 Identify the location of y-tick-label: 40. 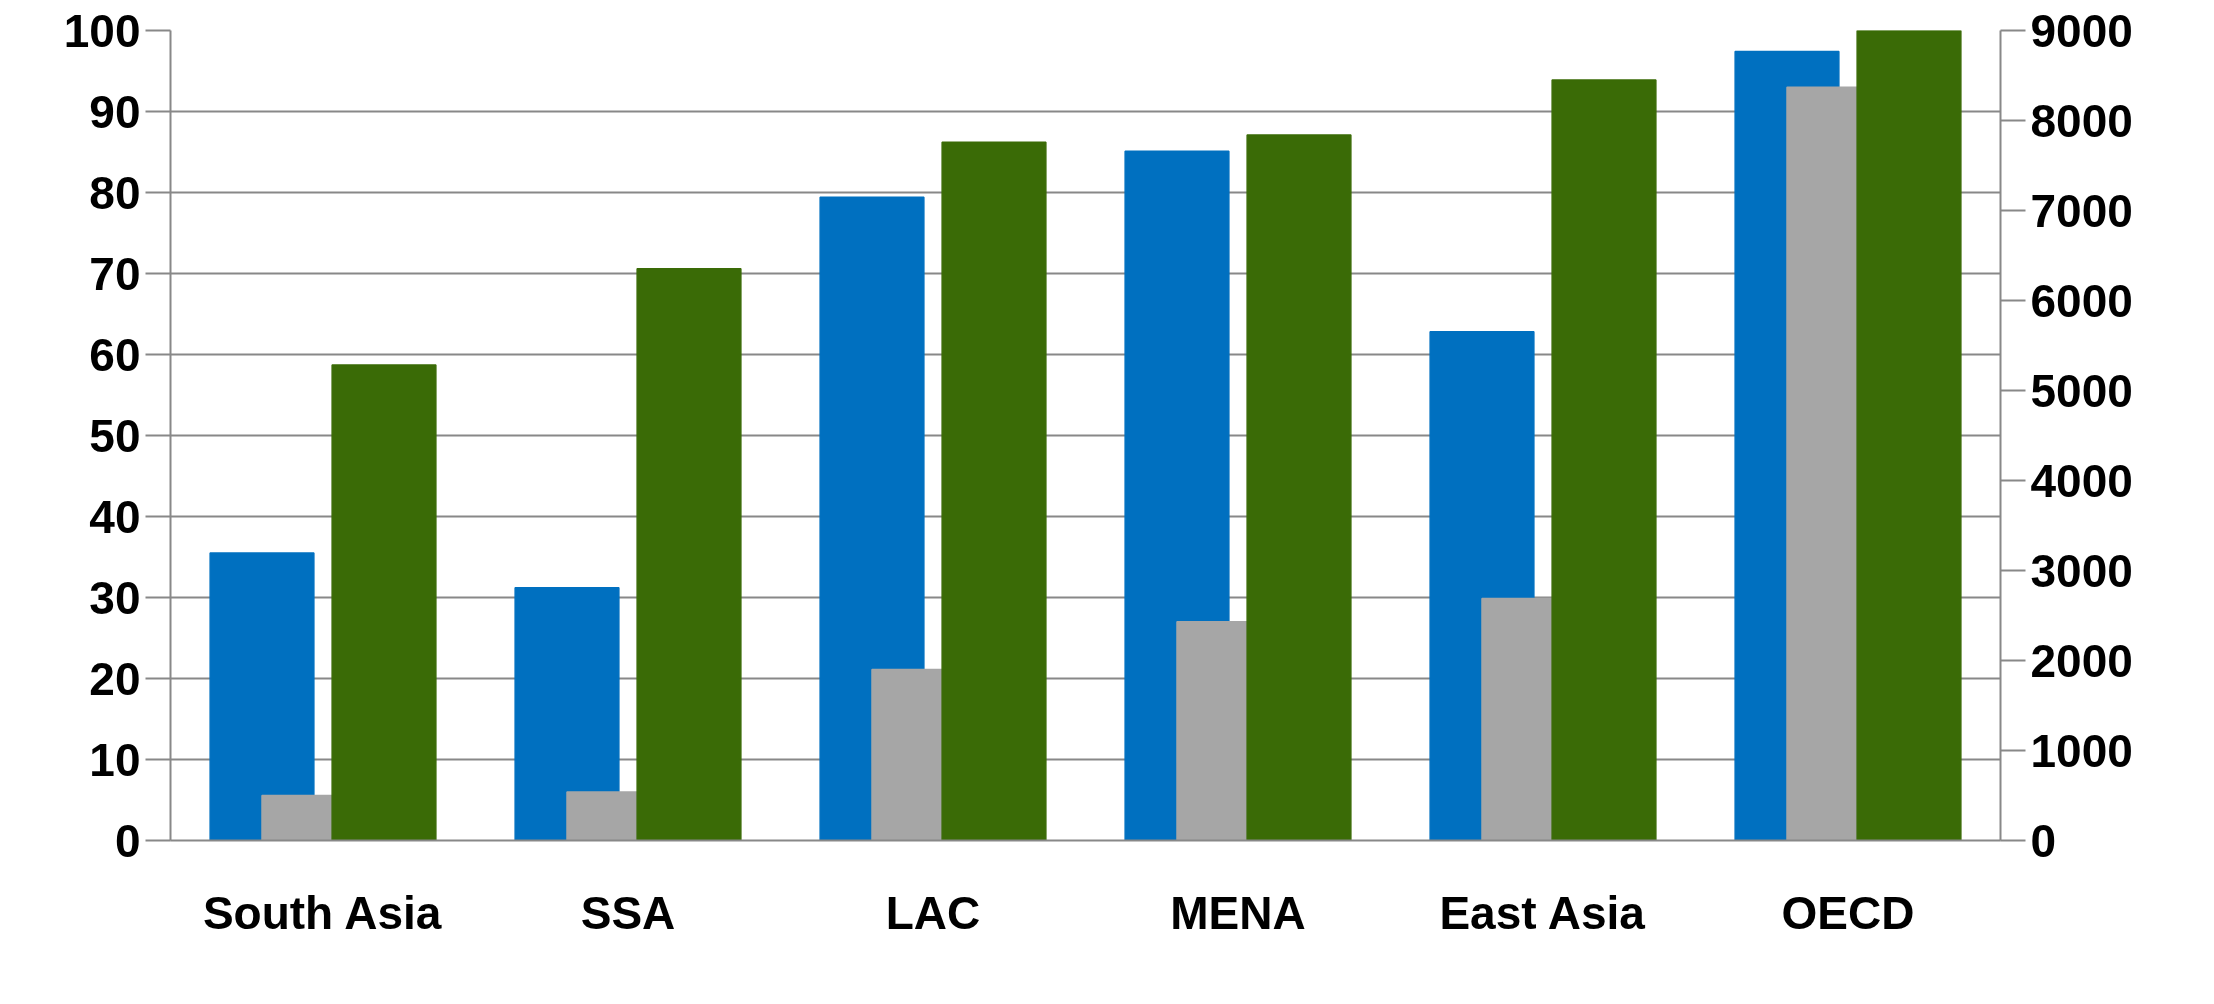
(115, 516).